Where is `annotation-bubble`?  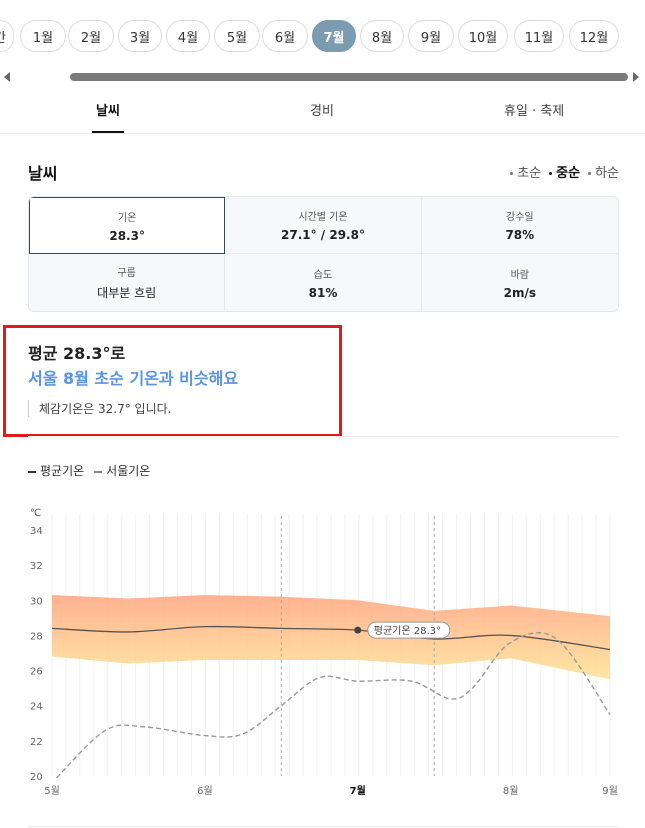 annotation-bubble is located at coordinates (409, 630).